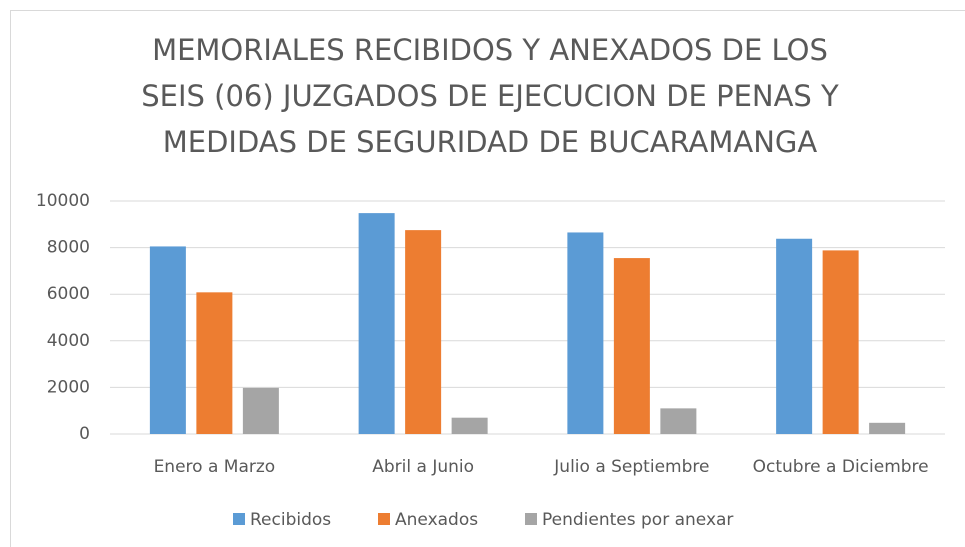 This screenshot has width=965, height=547. What do you see at coordinates (68, 248) in the screenshot?
I see `y-tick-label: 8000` at bounding box center [68, 248].